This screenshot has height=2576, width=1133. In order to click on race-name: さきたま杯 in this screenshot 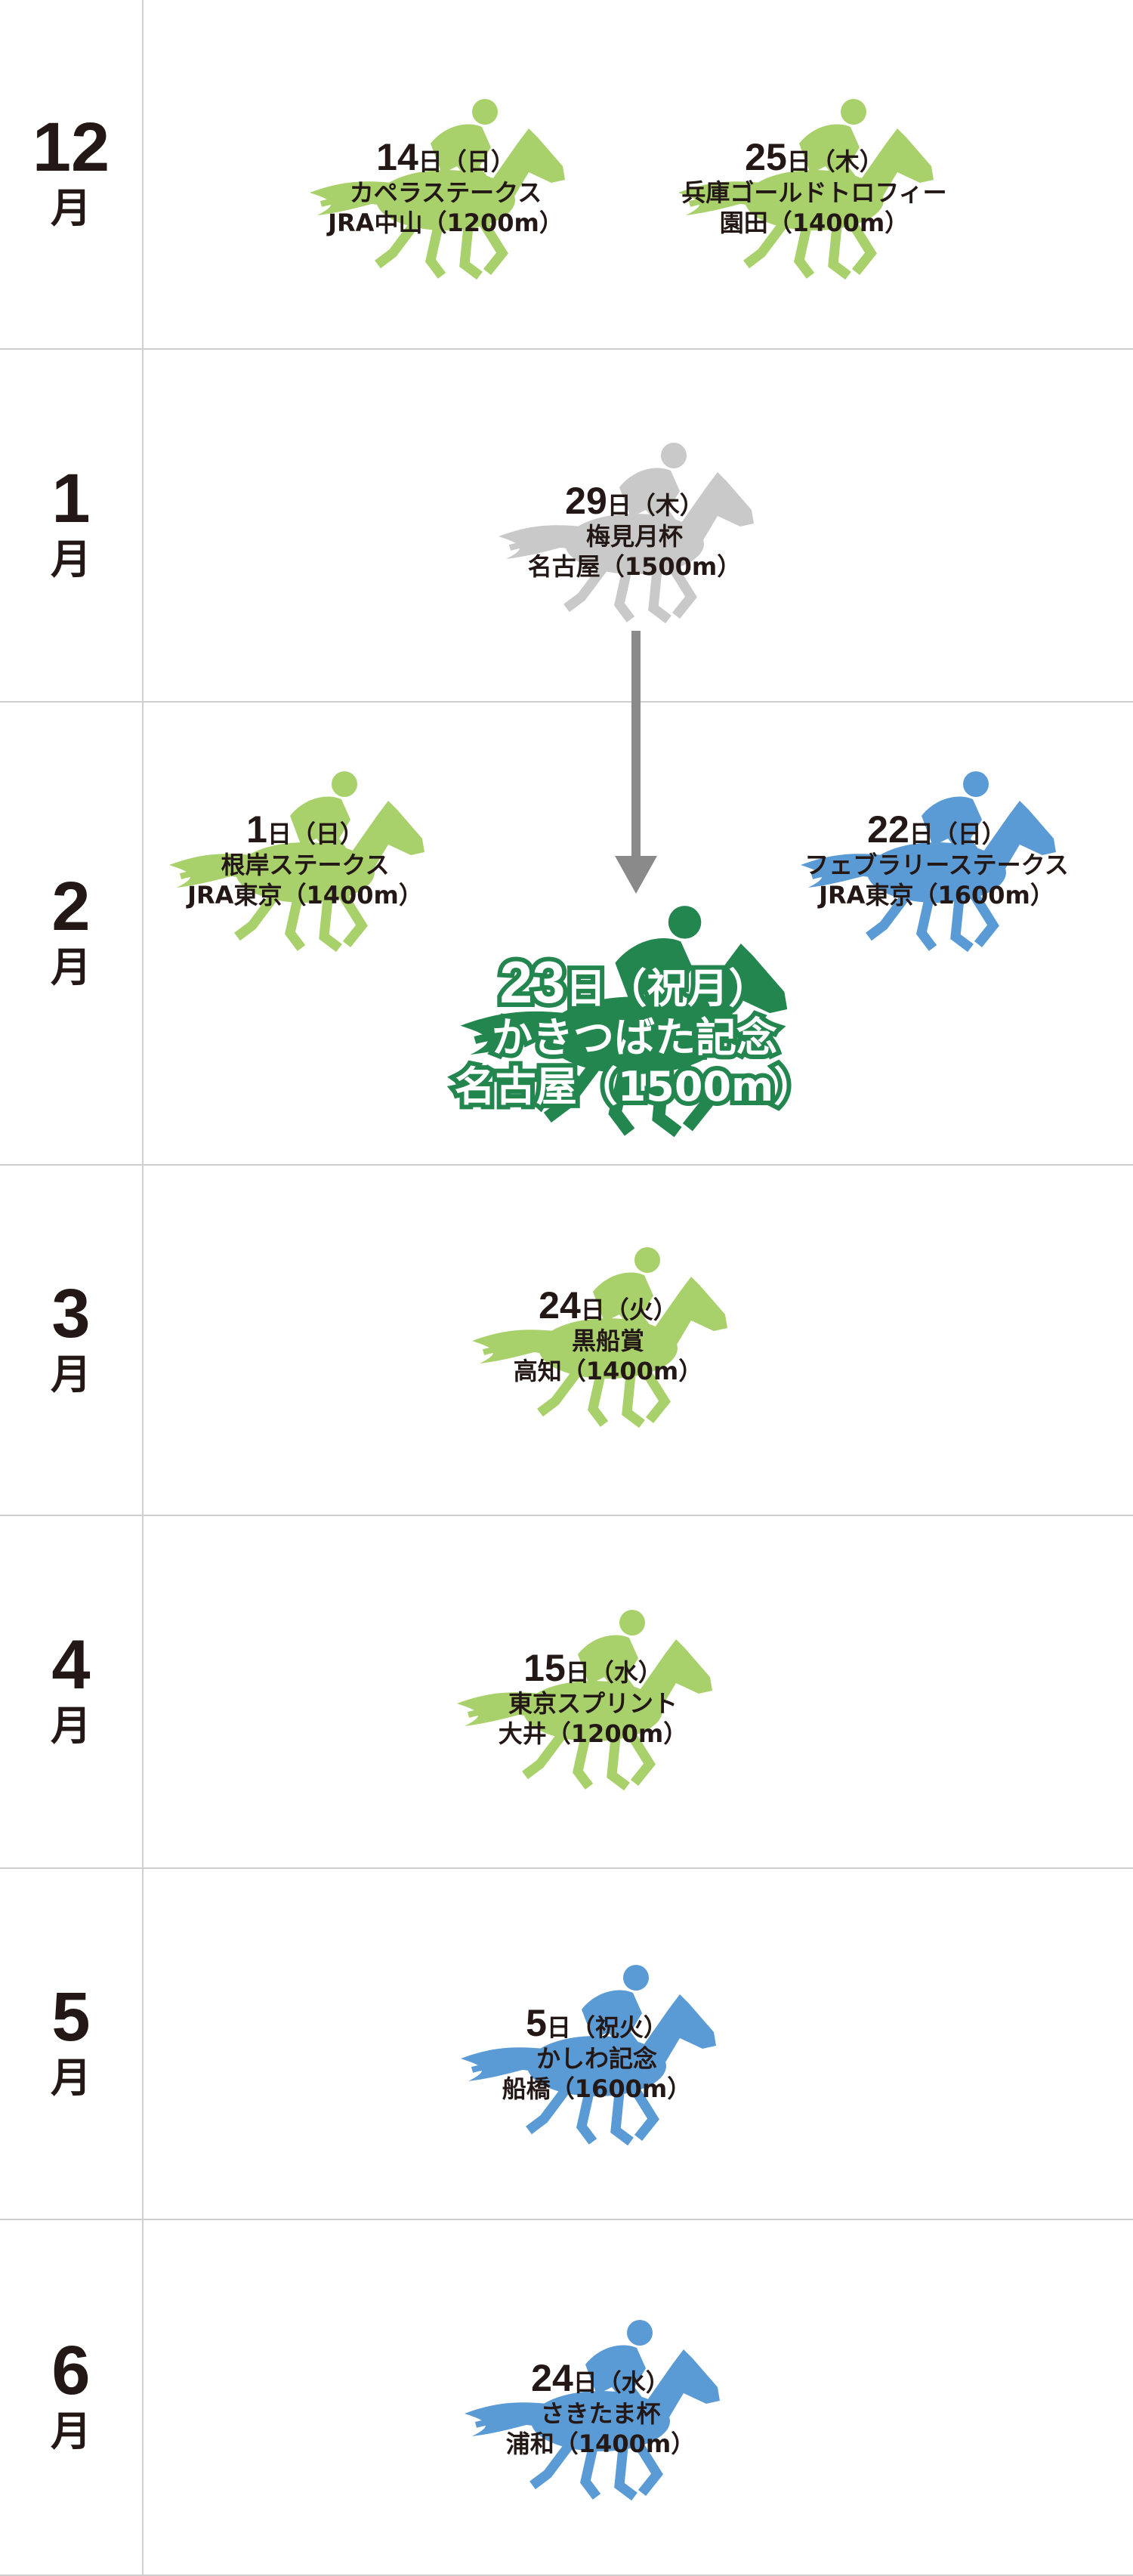, I will do `click(600, 2413)`.